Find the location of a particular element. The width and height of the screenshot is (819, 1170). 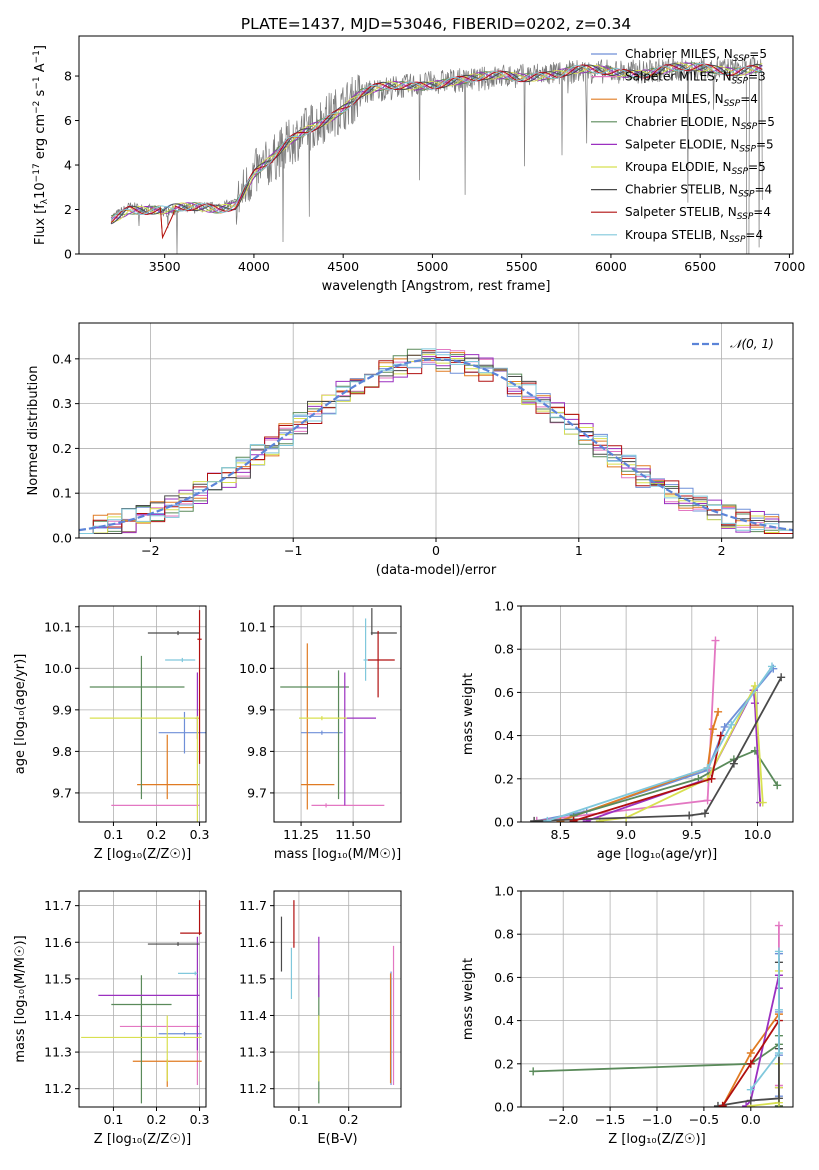

legend-entry: Salpeter MILES, NSSP=3 is located at coordinates (695, 78).